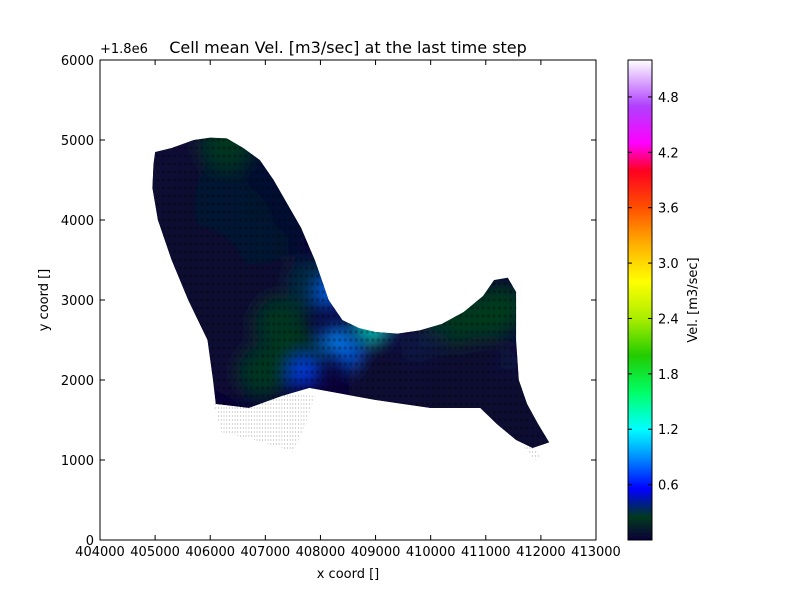 The height and width of the screenshot is (600, 800). What do you see at coordinates (668, 209) in the screenshot?
I see `colorbar-tick-label: 3.6` at bounding box center [668, 209].